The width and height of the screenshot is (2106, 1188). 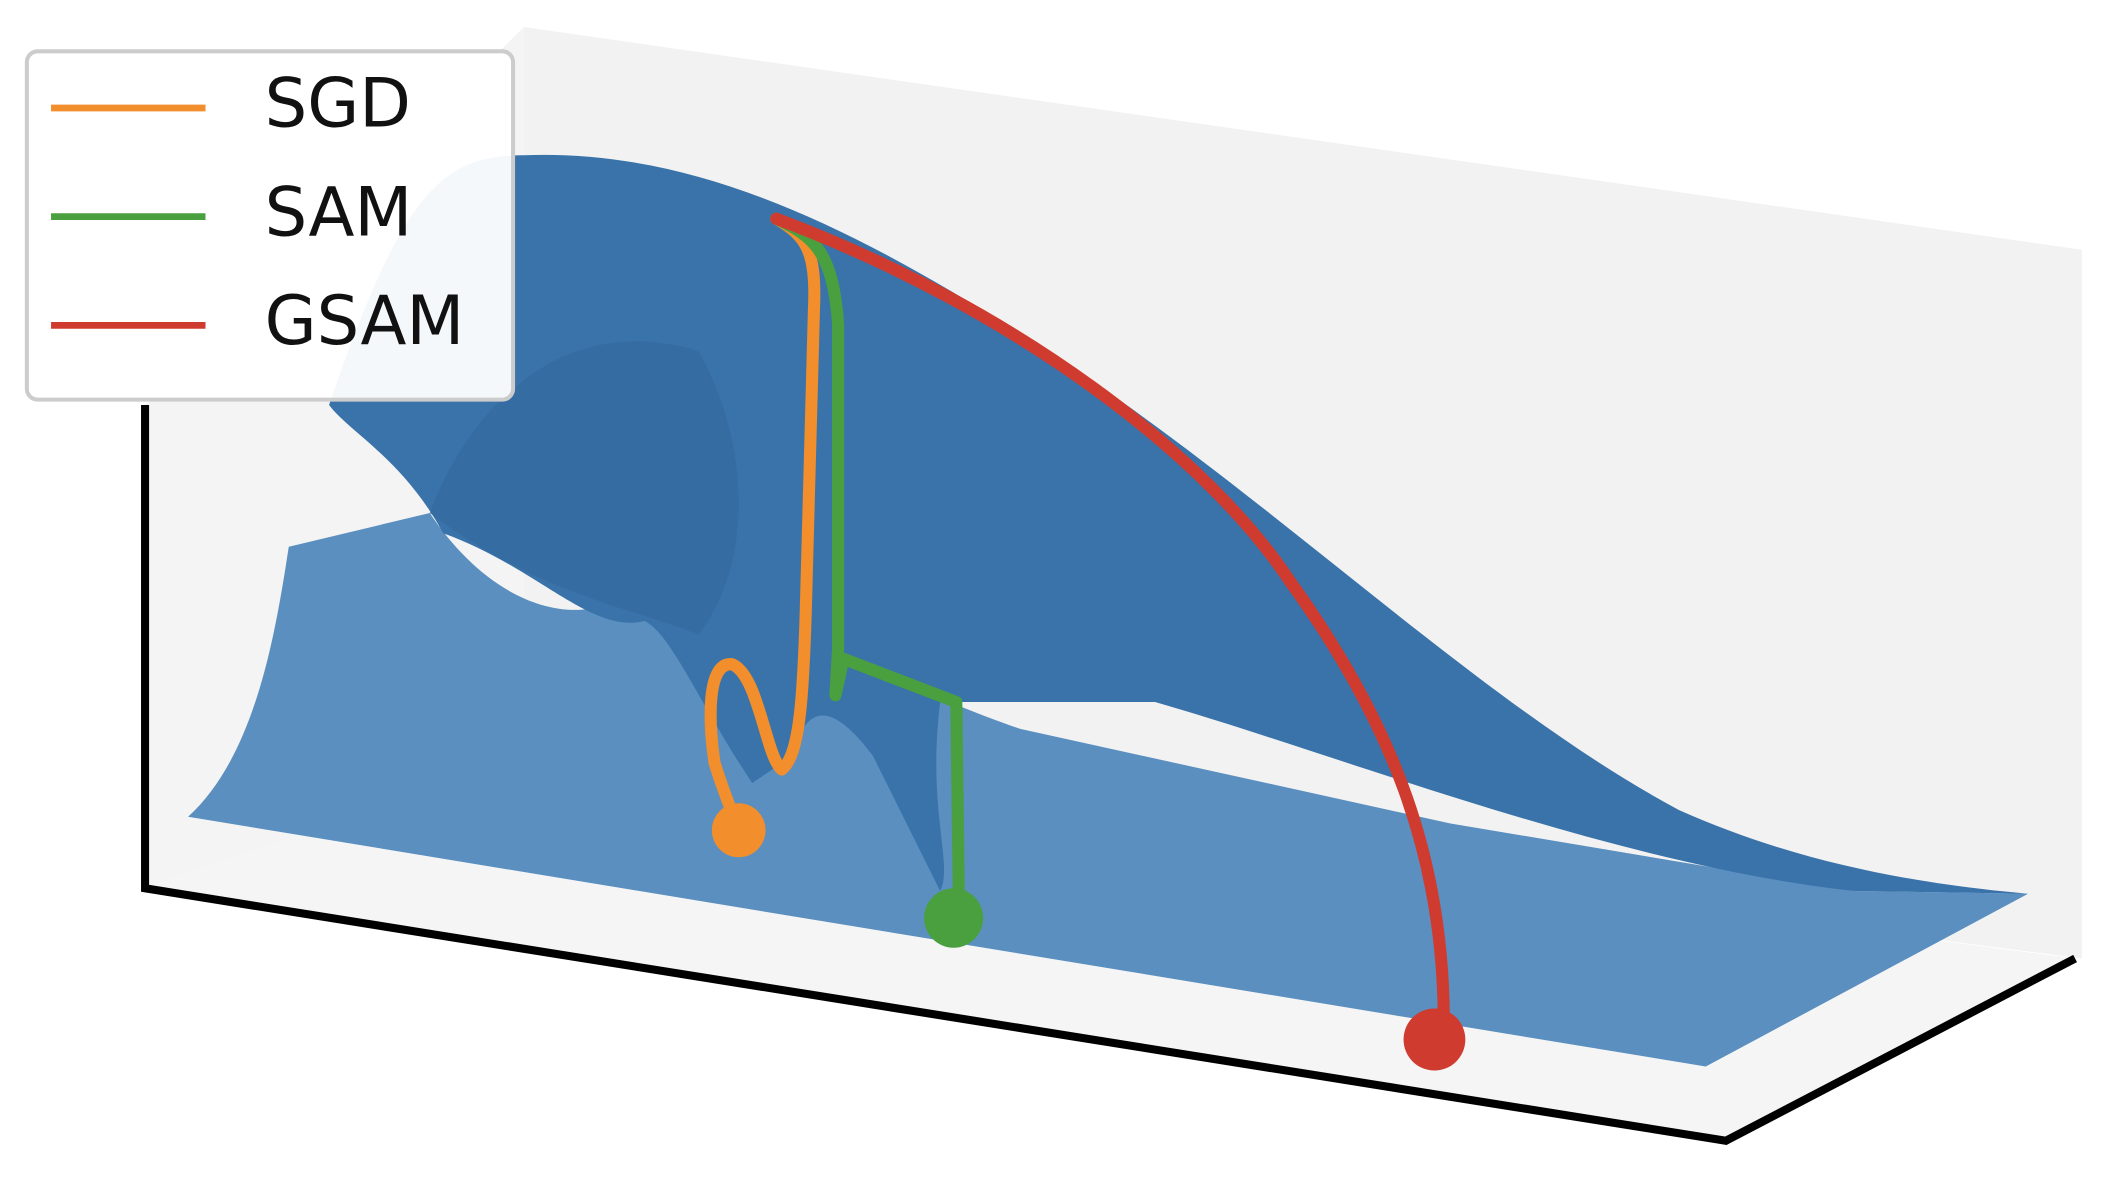 I want to click on surface-valley, so click(x=584, y=488).